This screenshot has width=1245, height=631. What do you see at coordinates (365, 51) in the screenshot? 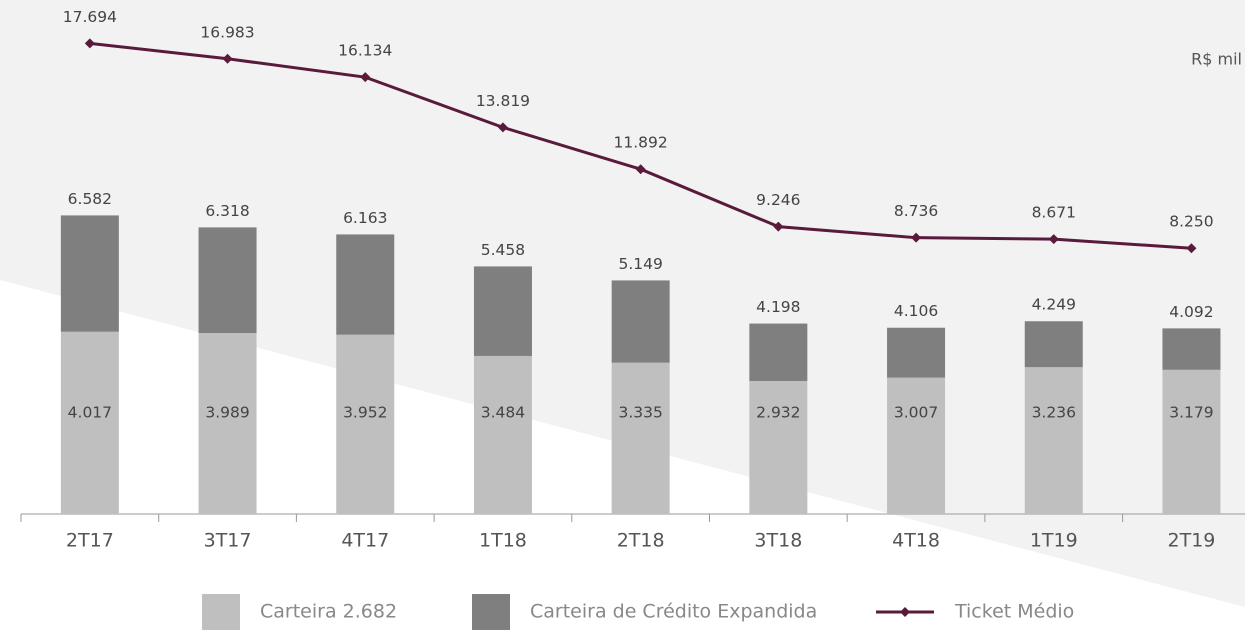
I see `line-label: 16.134` at bounding box center [365, 51].